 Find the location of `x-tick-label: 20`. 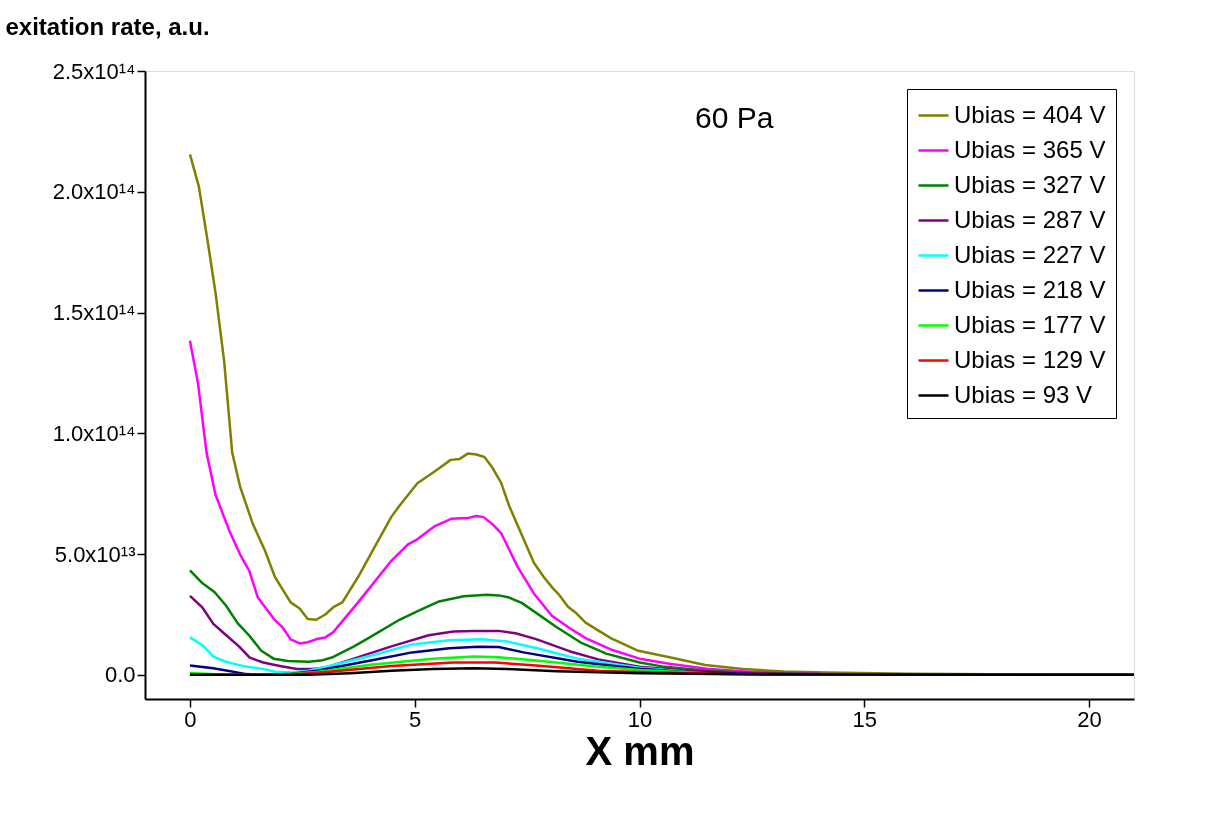

x-tick-label: 20 is located at coordinates (1089, 719).